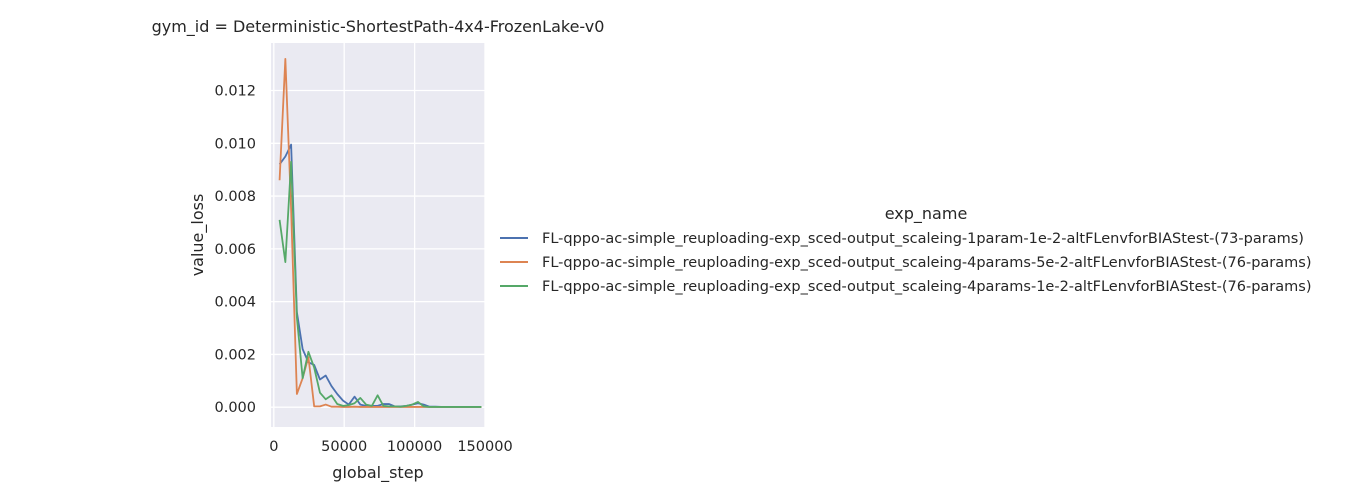 The image size is (1367, 500). Describe the element at coordinates (235, 355) in the screenshot. I see `y-tick-label: 0.002` at that location.